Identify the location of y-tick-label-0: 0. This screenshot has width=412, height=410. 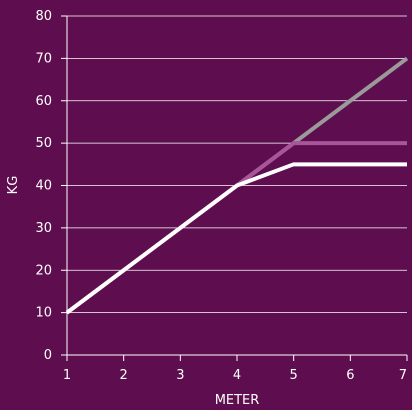
(48, 355).